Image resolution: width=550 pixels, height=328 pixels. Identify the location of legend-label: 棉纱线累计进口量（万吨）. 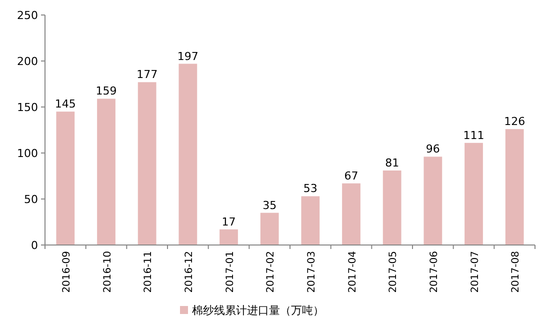
(258, 310).